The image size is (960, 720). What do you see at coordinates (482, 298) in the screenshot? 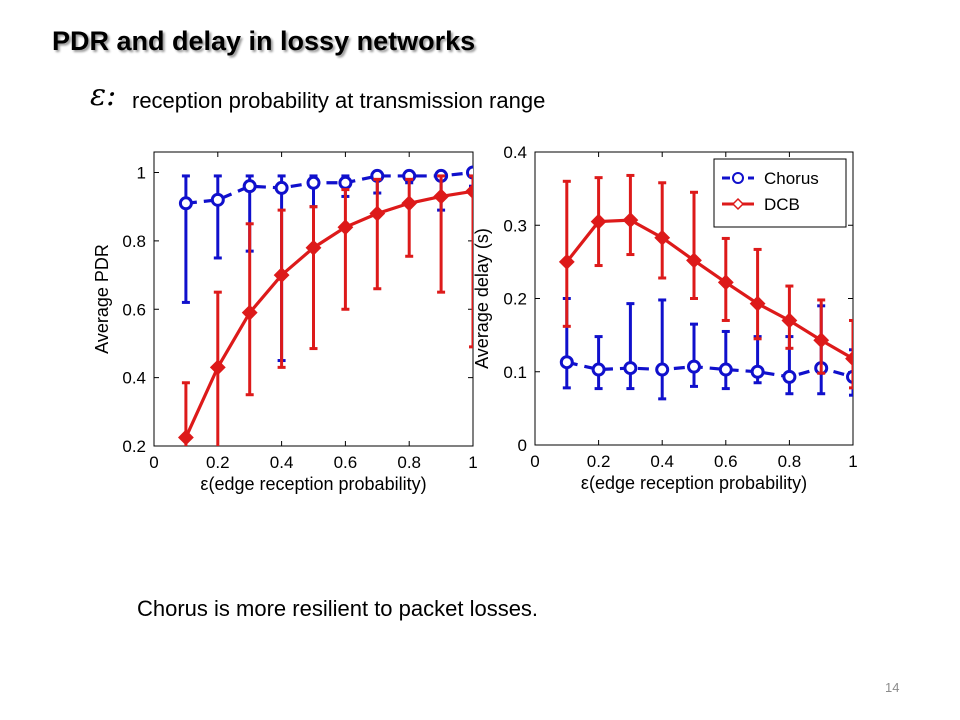
I see `y-axis-label: Average delay (s)` at bounding box center [482, 298].